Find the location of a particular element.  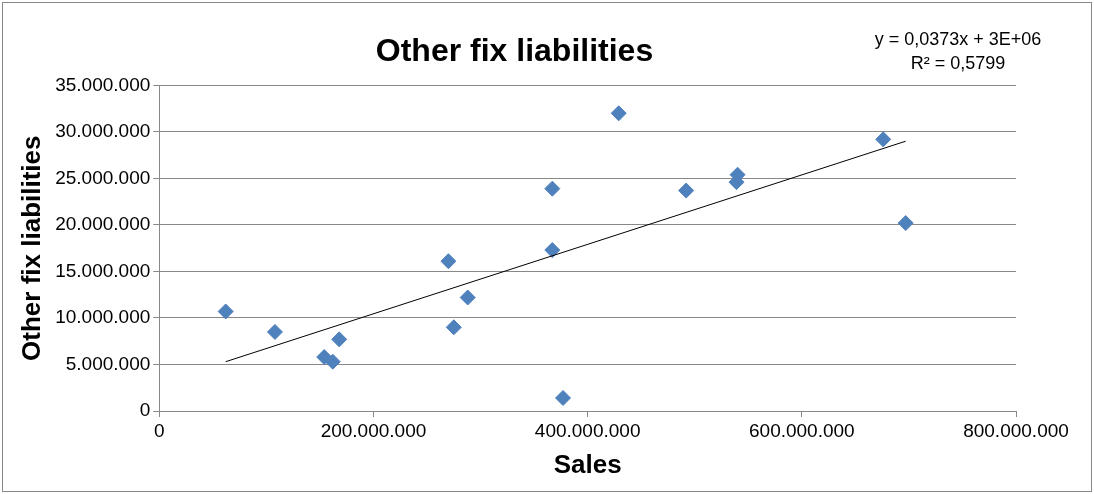

x-tick-label: 600.000.000 is located at coordinates (801, 430).